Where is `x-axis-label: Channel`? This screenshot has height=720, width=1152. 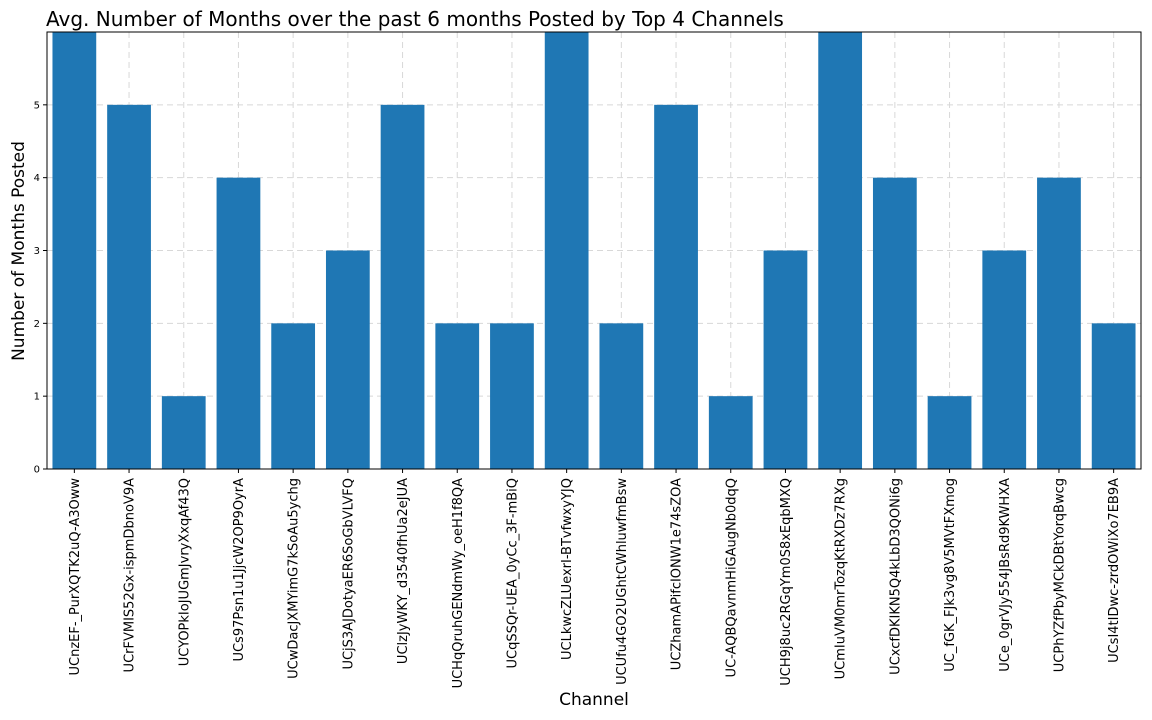 x-axis-label: Channel is located at coordinates (594, 700).